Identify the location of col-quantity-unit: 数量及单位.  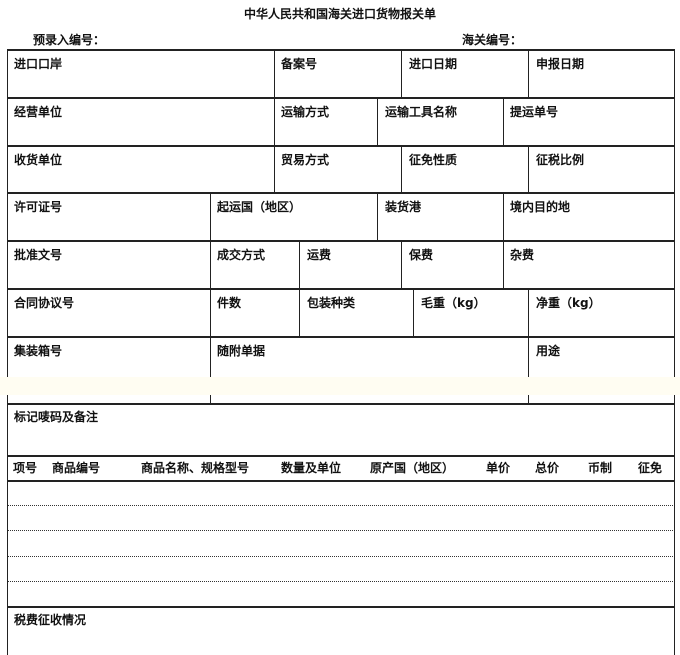
(311, 468).